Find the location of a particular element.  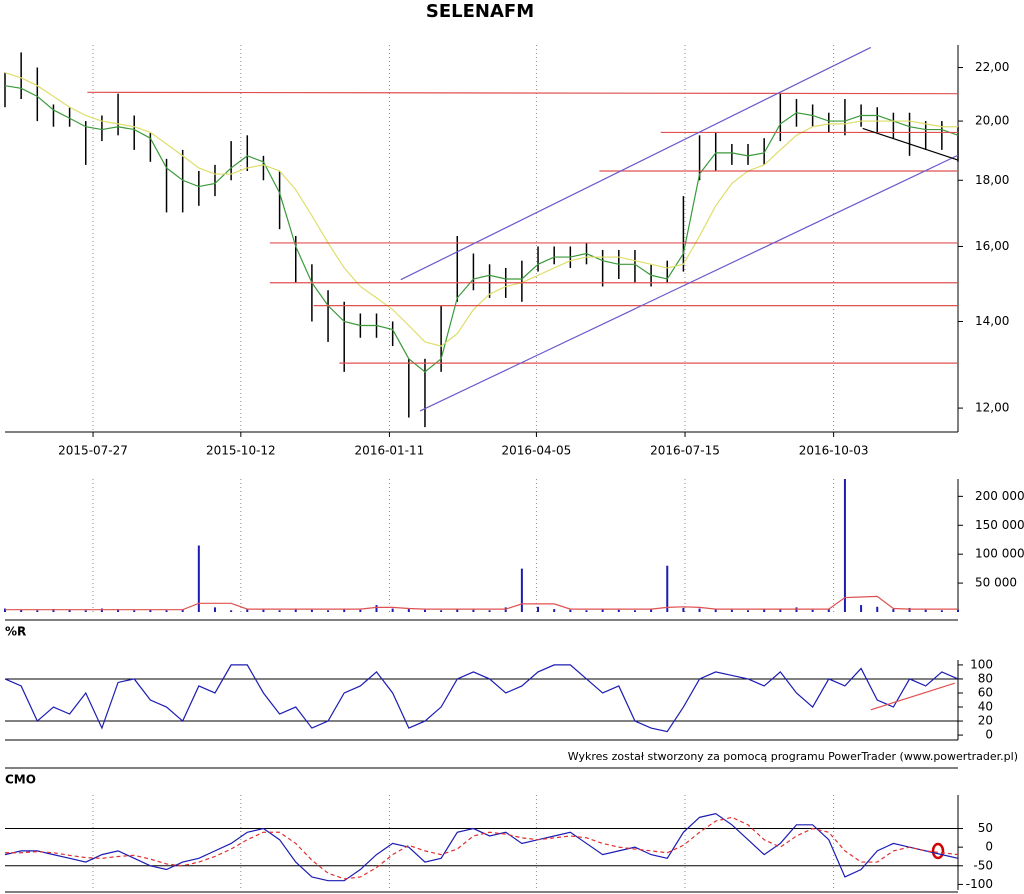

y-tick-label: -50 is located at coordinates (983, 865).